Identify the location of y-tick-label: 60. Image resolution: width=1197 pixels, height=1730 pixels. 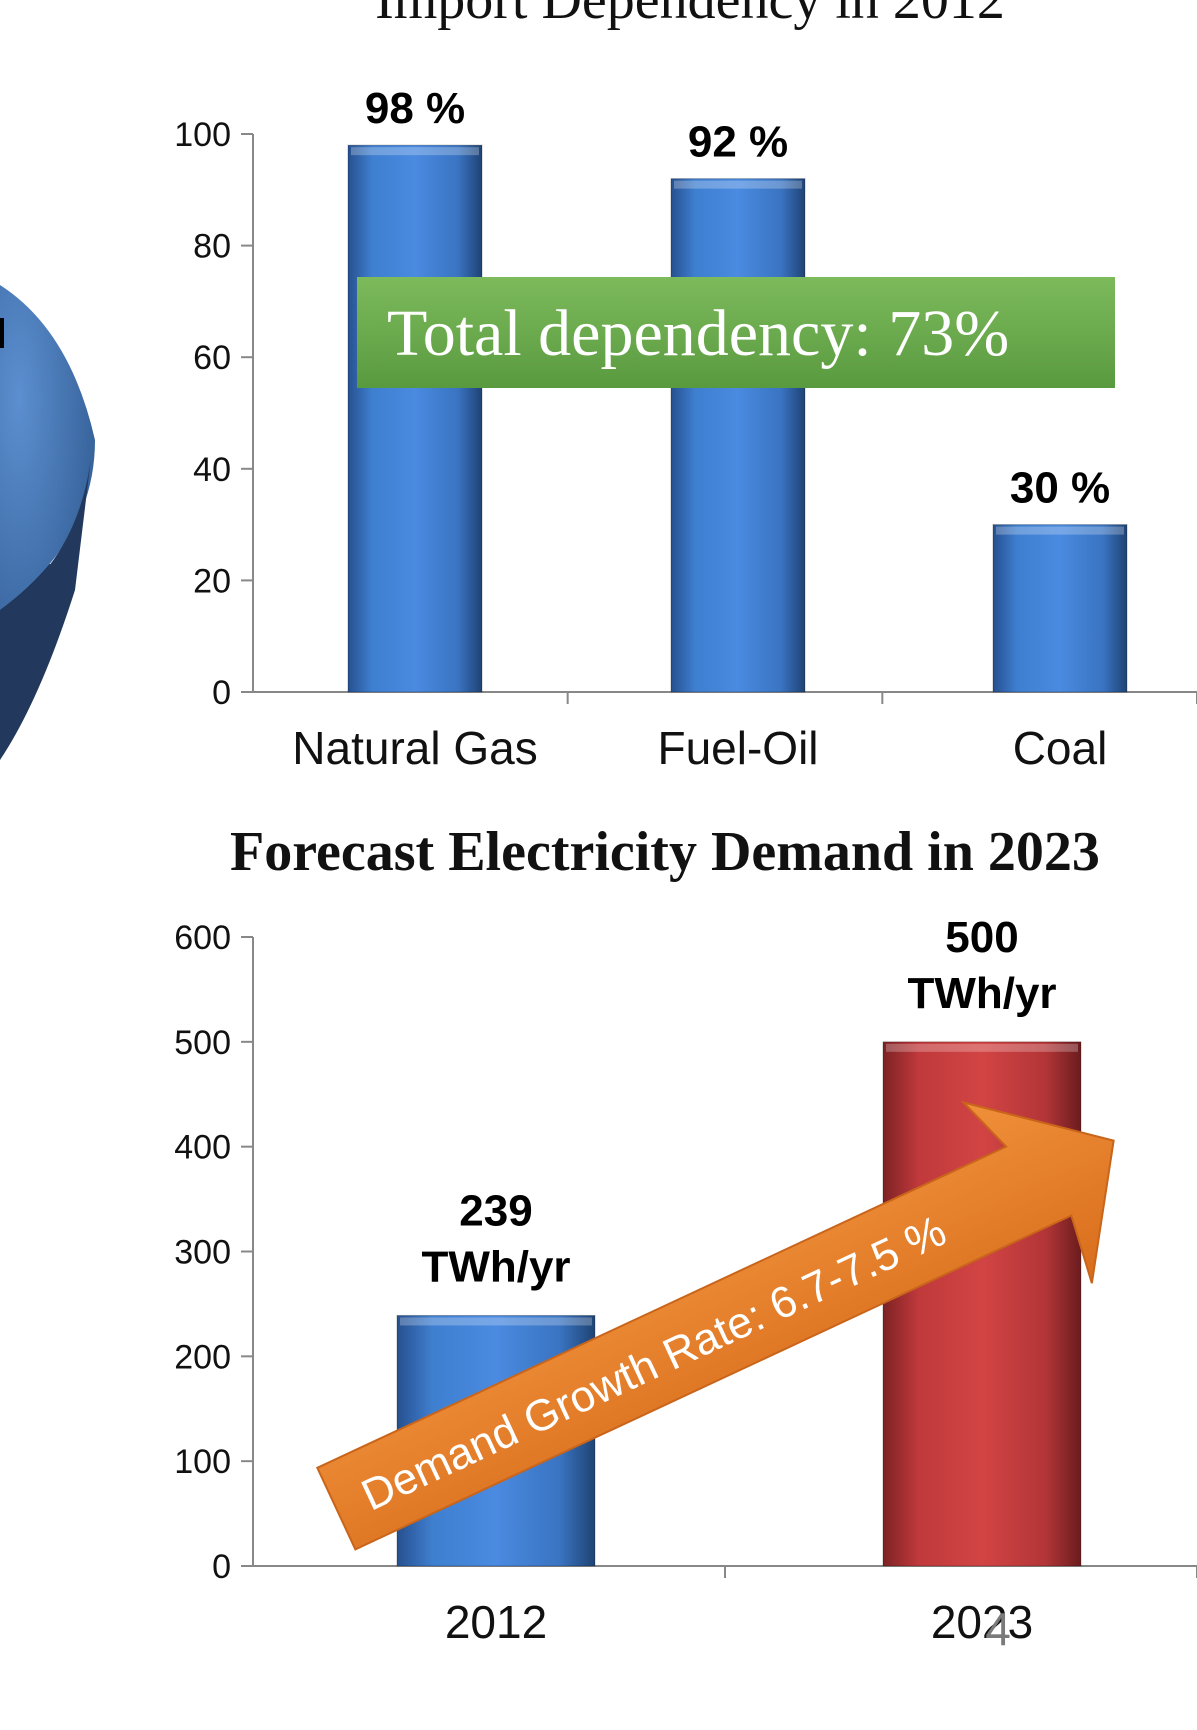
(212, 358).